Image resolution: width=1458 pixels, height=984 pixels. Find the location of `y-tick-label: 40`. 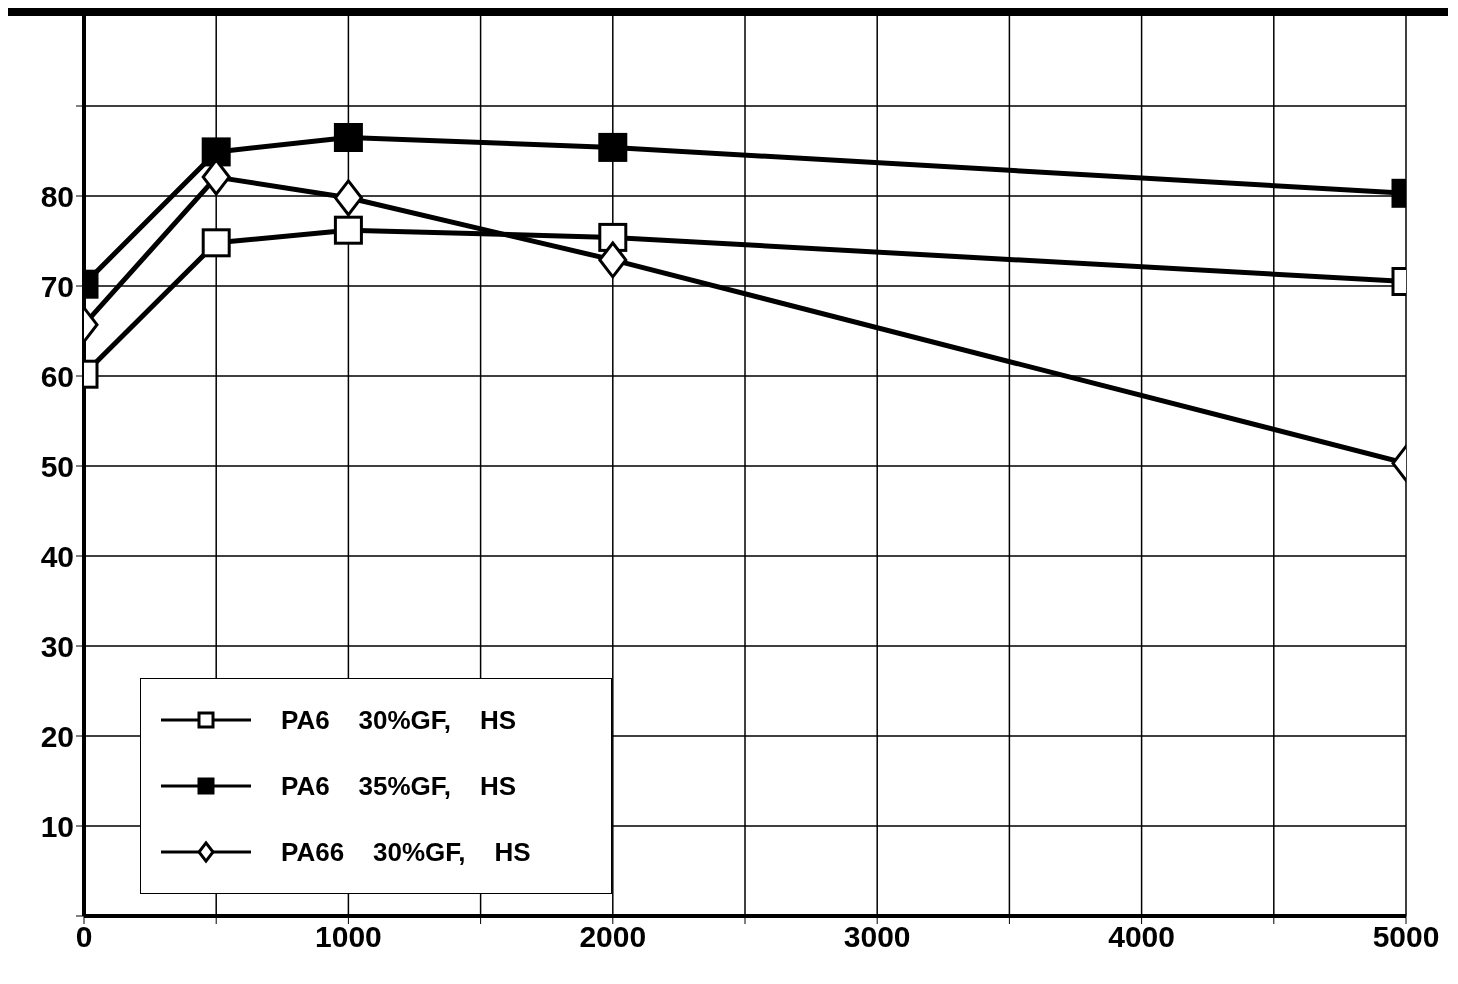

y-tick-label: 40 is located at coordinates (57, 556).